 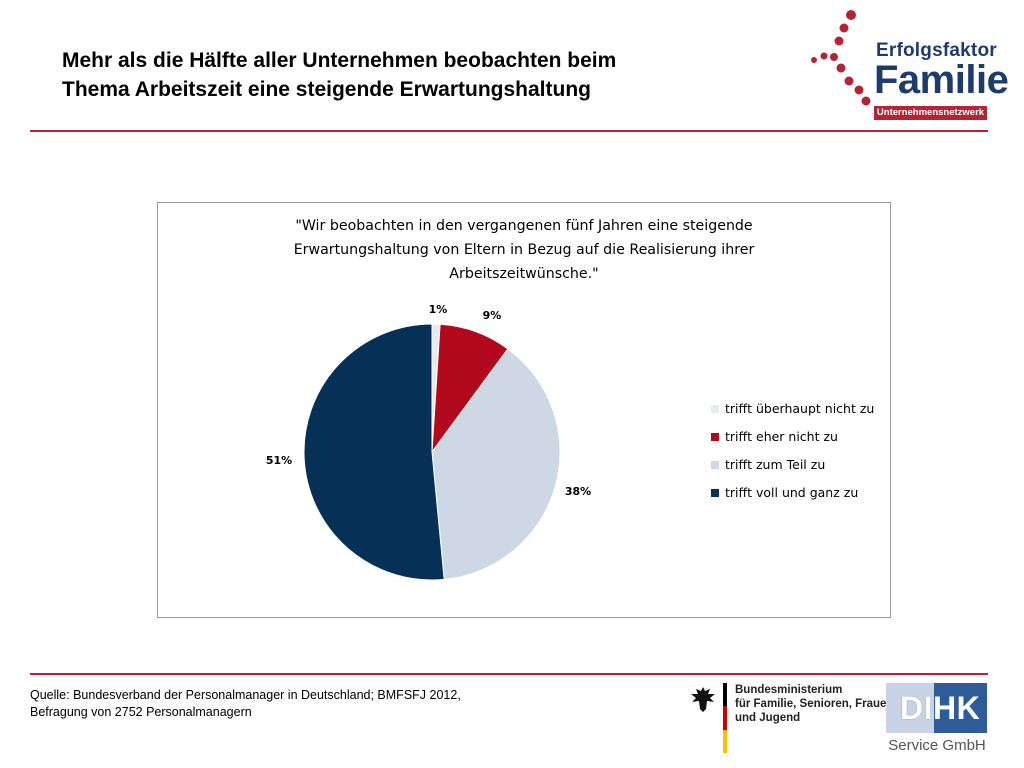 What do you see at coordinates (509, 131) in the screenshot?
I see `header-divider` at bounding box center [509, 131].